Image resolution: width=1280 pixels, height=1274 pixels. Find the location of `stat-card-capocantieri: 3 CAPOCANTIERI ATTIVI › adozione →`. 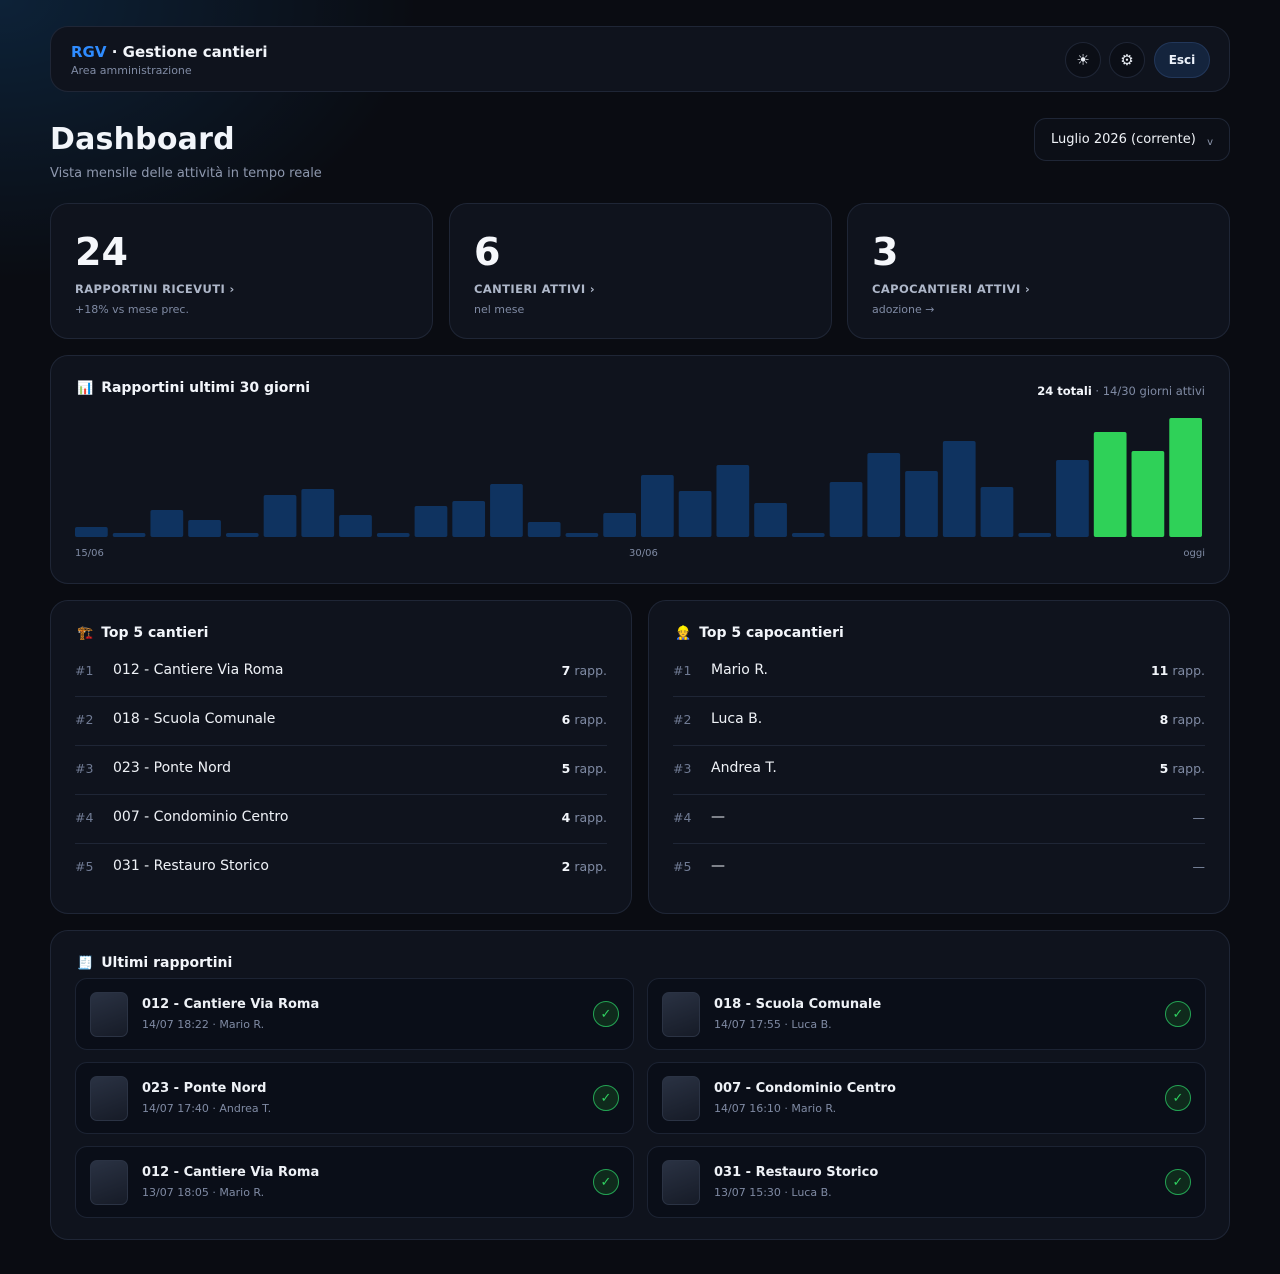

stat-card-capocantieri: 3 CAPOCANTIERI ATTIVI › adozione → is located at coordinates (1038, 271).